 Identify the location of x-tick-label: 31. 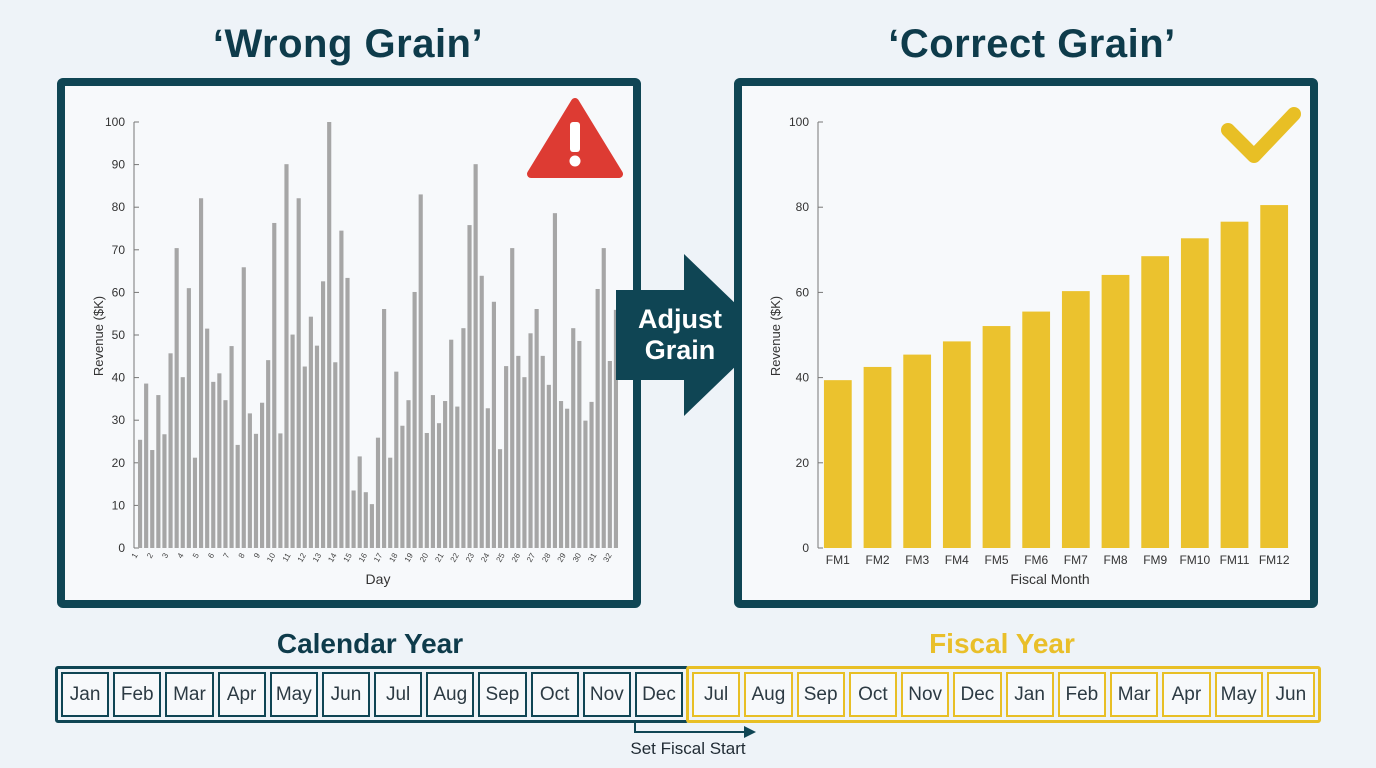
(592, 557).